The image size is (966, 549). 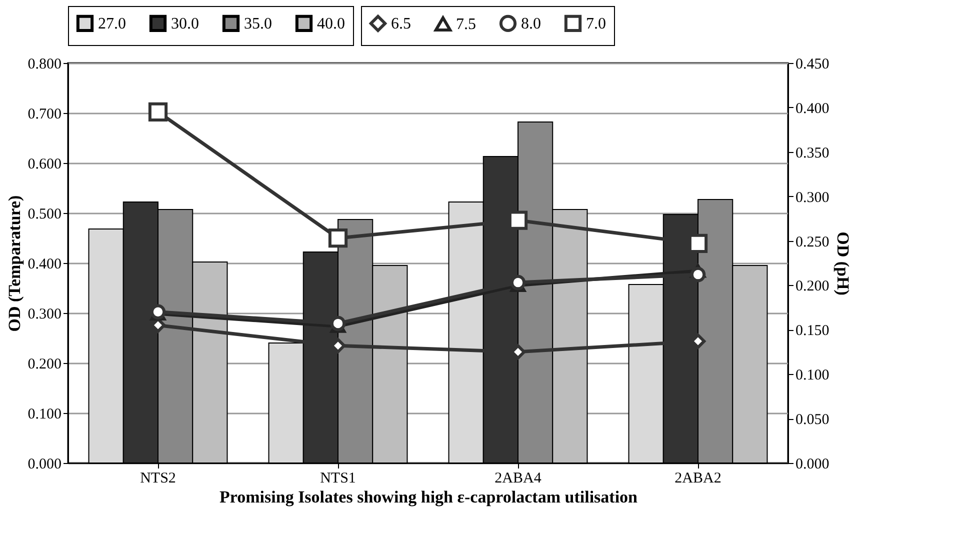 What do you see at coordinates (45, 364) in the screenshot?
I see `y-tick-label: 0.200` at bounding box center [45, 364].